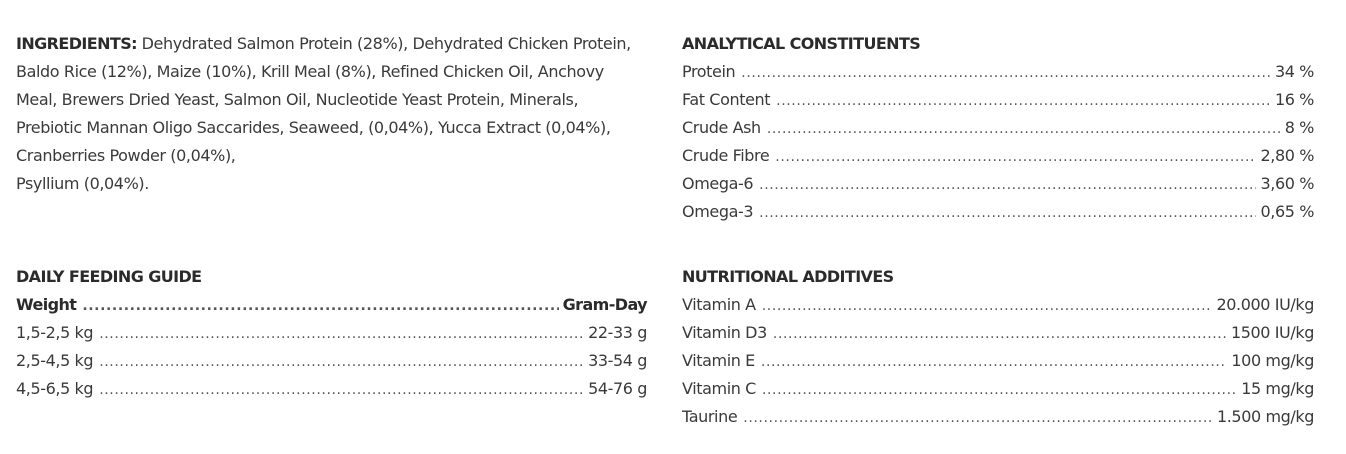  What do you see at coordinates (710, 416) in the screenshot?
I see `row-name: Taurine` at bounding box center [710, 416].